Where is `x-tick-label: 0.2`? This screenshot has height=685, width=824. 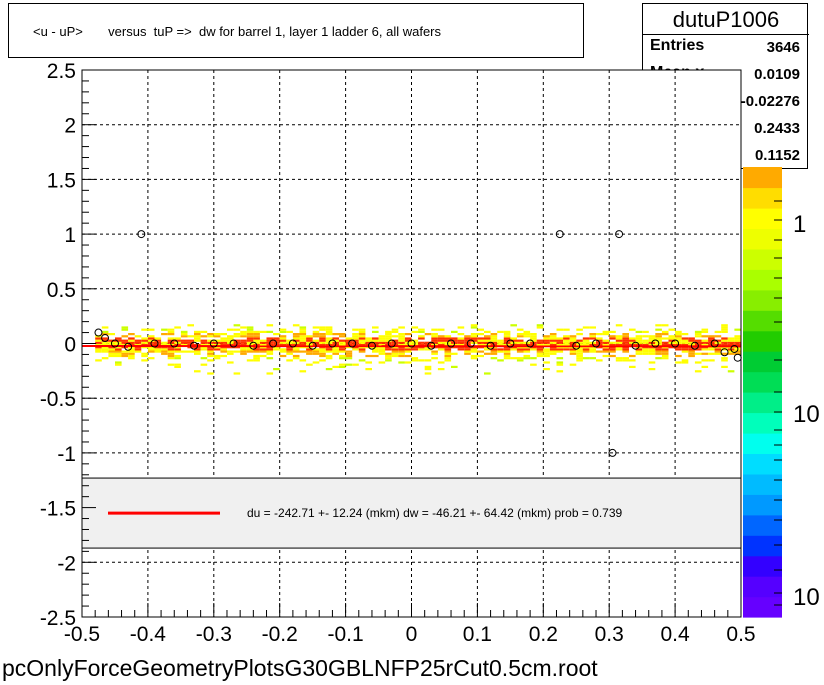
x-tick-label: 0.2 is located at coordinates (543, 634).